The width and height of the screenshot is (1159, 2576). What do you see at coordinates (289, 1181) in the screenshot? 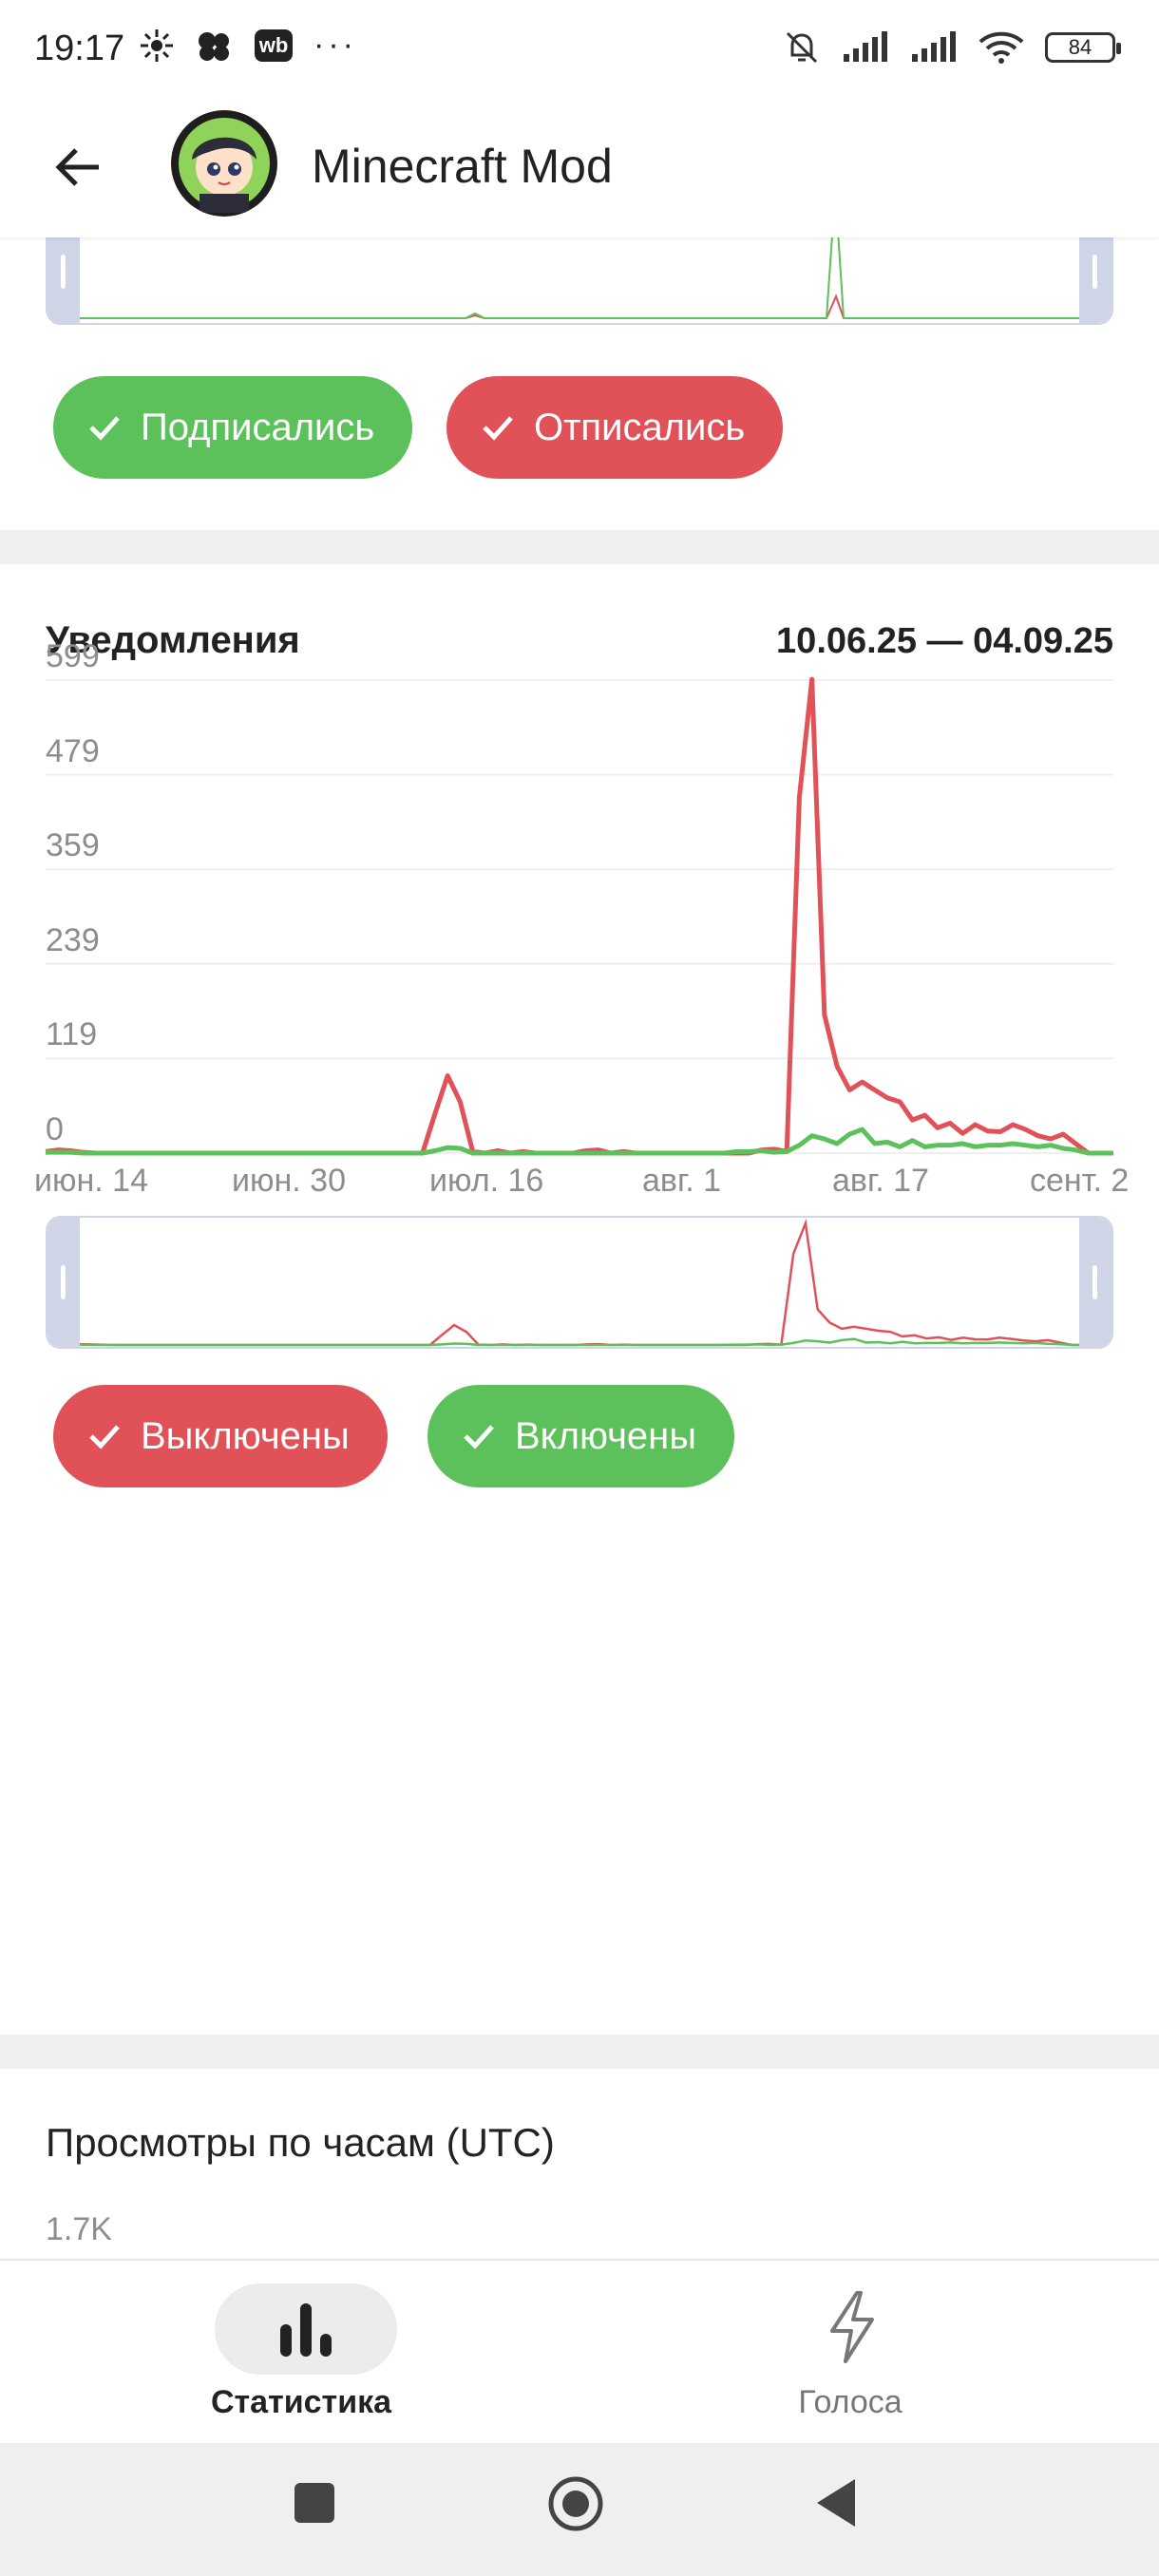
I see `x-tick-label: июн. 30` at bounding box center [289, 1181].